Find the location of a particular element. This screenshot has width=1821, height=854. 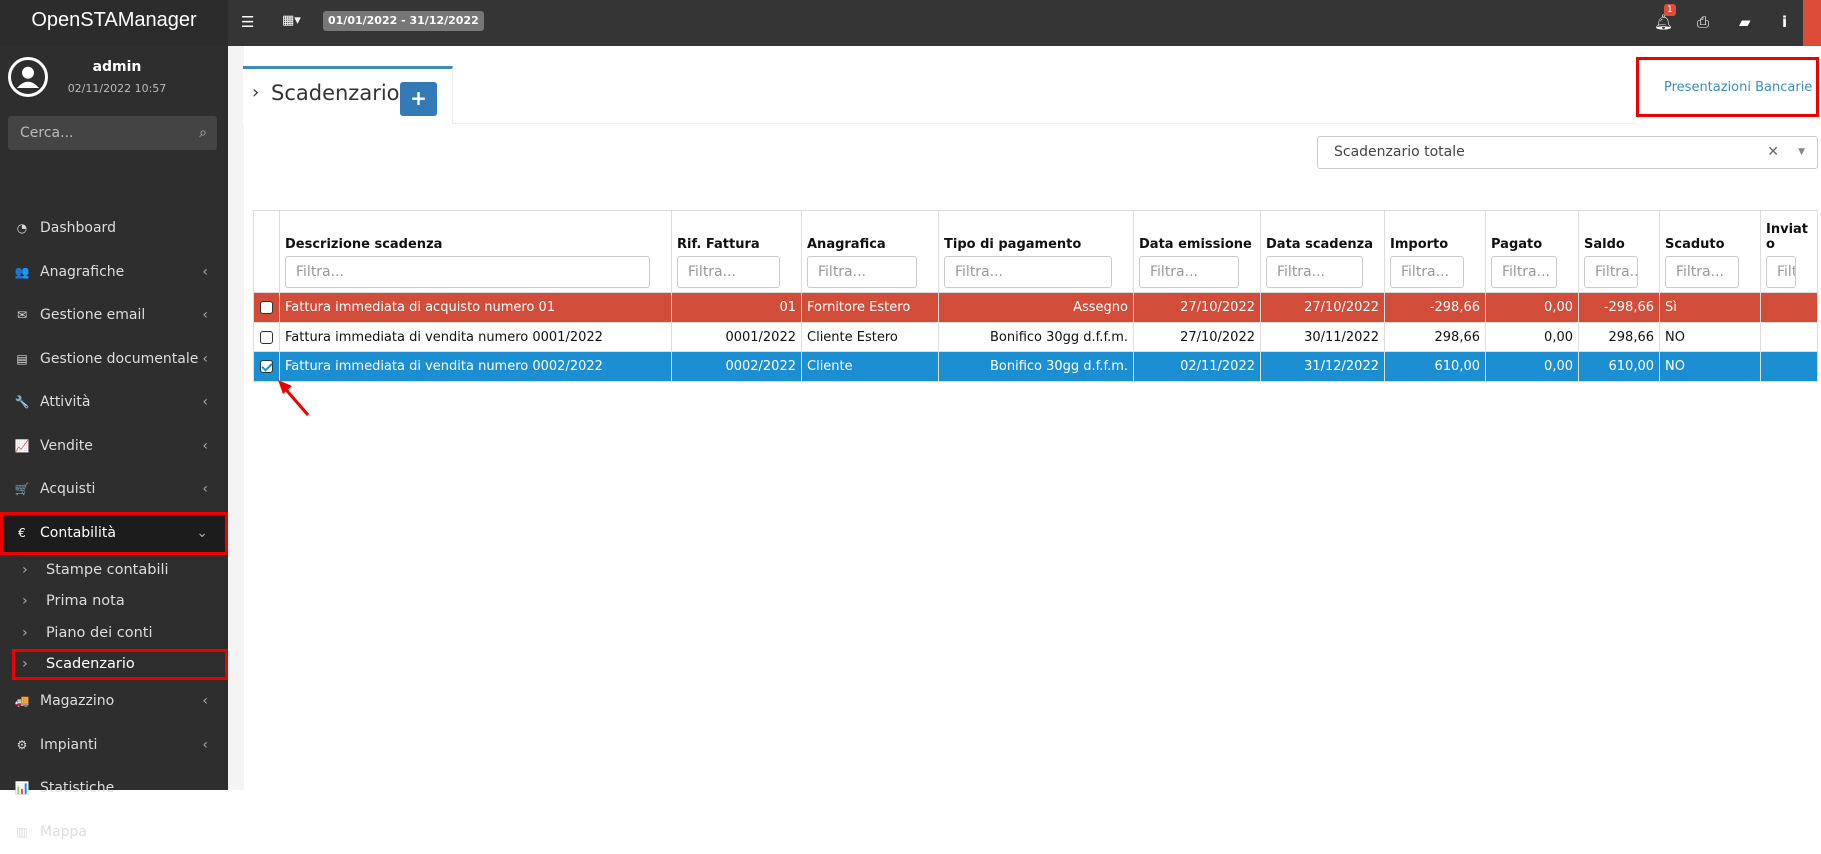

menu-item: ◔ Dashboard is located at coordinates (114, 229).